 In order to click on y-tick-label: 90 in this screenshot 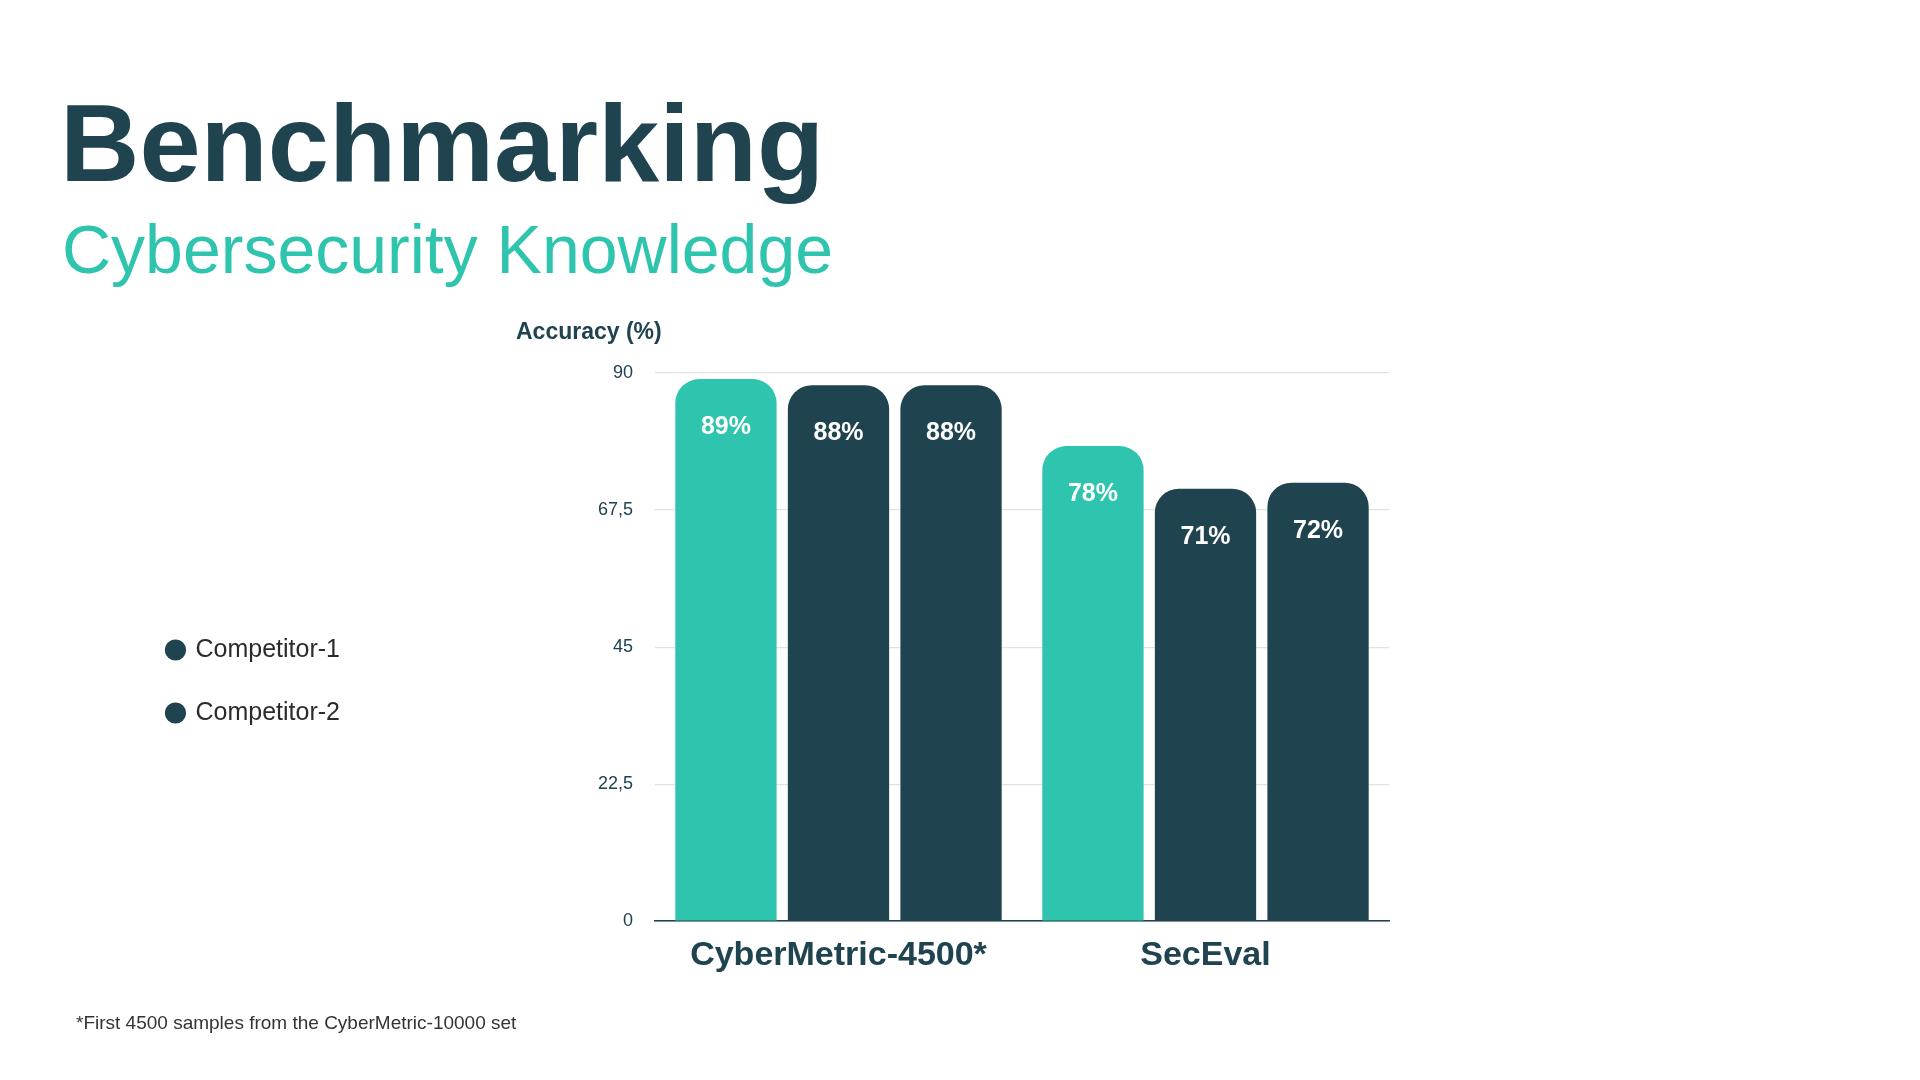, I will do `click(622, 371)`.